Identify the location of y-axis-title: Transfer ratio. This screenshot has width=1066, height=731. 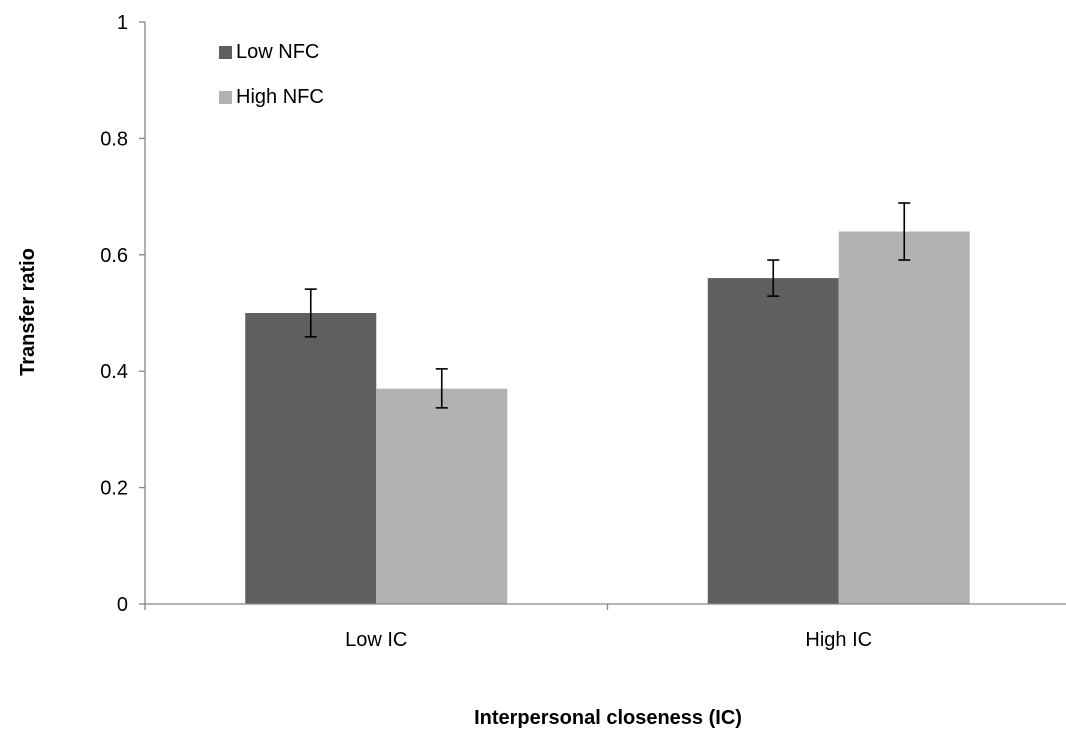
(28, 312).